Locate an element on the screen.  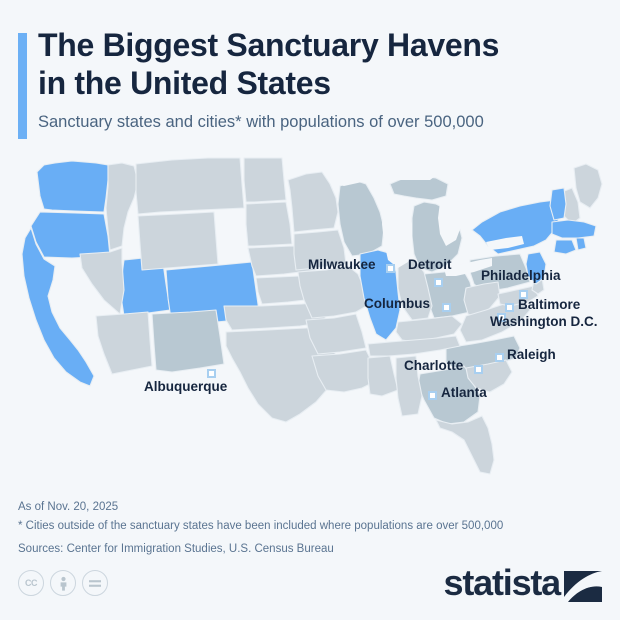
state-kentucky is located at coordinates (429, 329).